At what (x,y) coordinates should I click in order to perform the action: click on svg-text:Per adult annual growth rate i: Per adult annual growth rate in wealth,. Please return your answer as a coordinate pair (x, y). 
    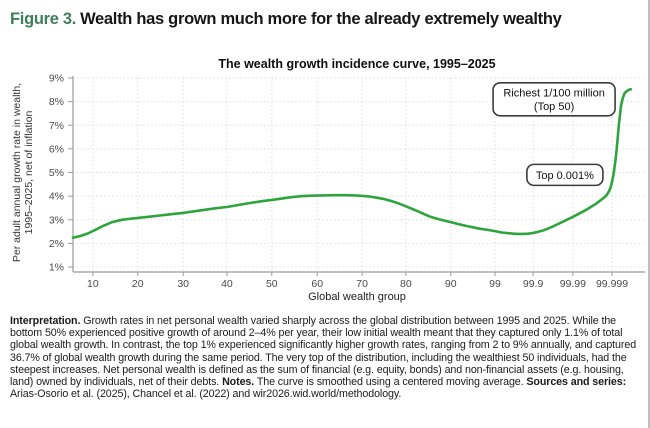
    Looking at the image, I should click on (17, 172).